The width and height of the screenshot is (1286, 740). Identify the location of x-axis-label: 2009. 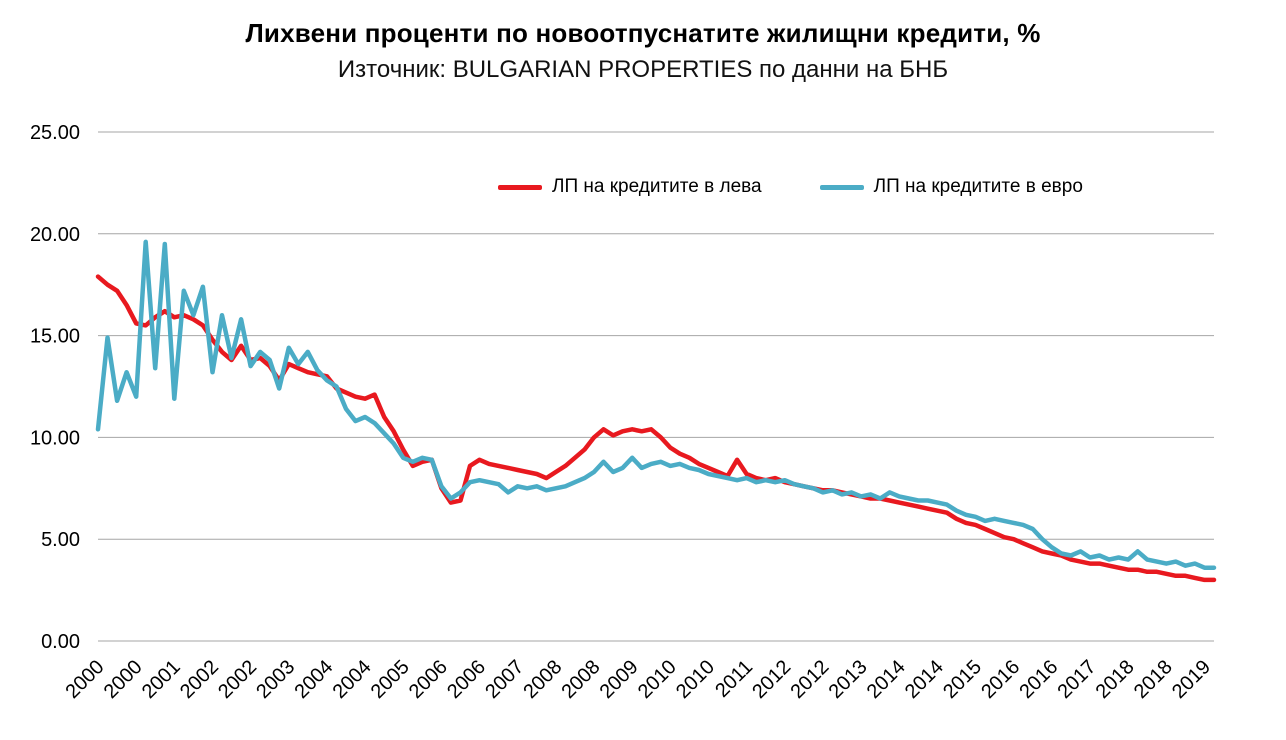
(619, 679).